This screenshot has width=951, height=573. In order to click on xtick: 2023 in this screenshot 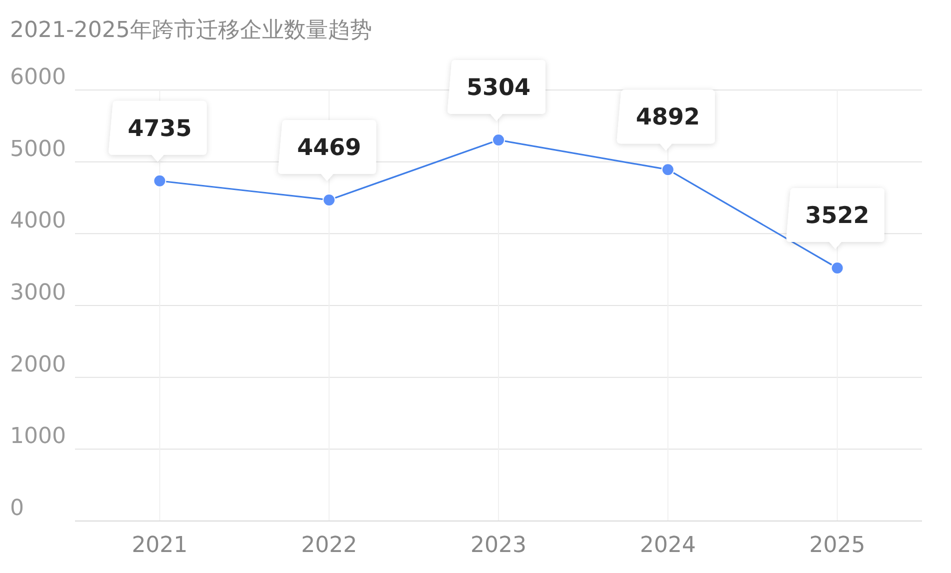, I will do `click(498, 545)`.